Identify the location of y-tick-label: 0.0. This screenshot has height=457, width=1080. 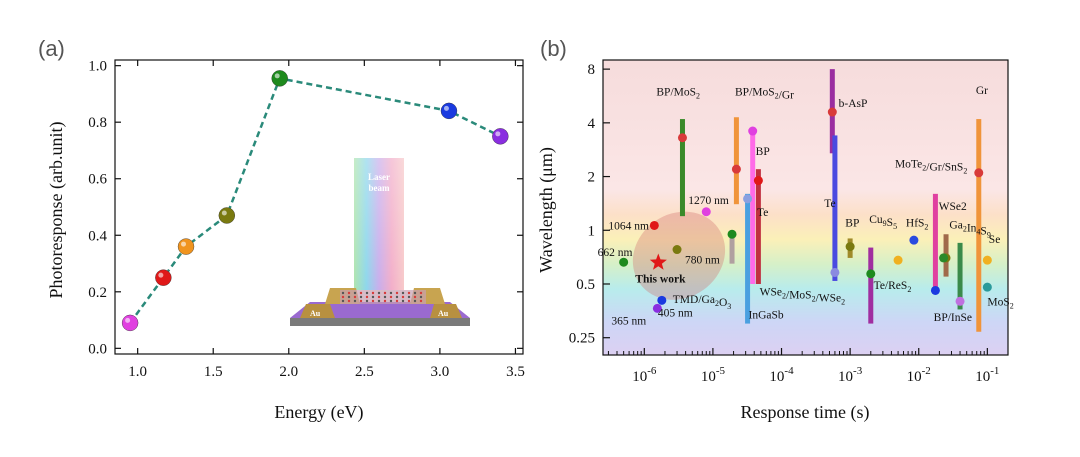
(97, 349).